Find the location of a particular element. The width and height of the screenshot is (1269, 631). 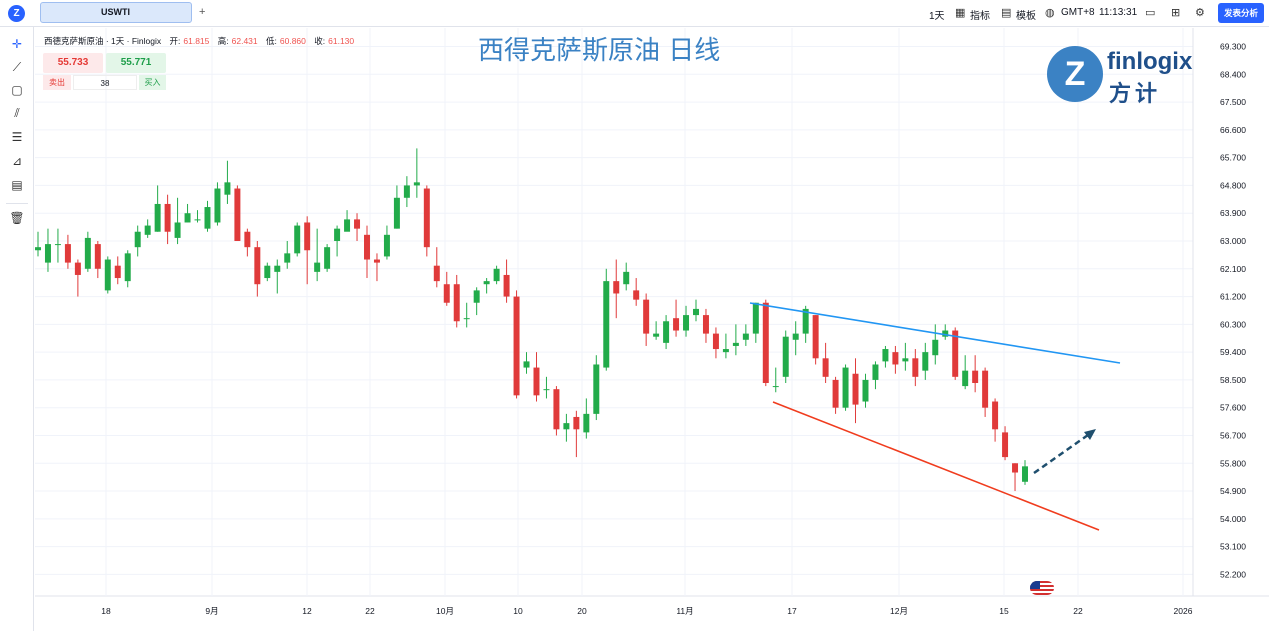

publish-analysis-button: 发表分析 is located at coordinates (1241, 13).